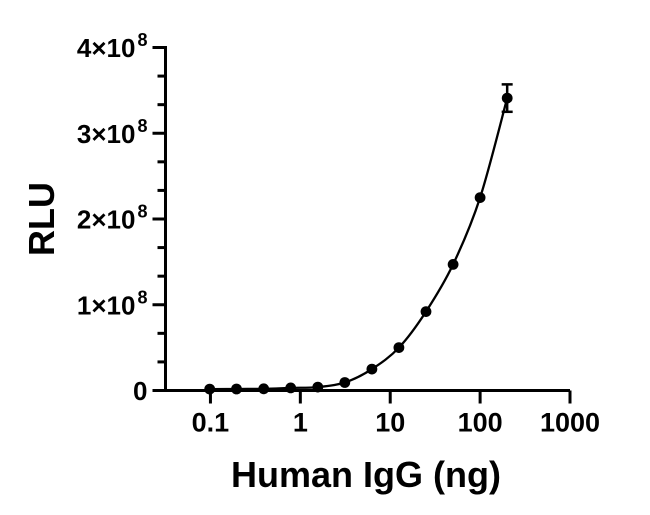 The height and width of the screenshot is (515, 650). Describe the element at coordinates (480, 423) in the screenshot. I see `x-tick-label: 100` at that location.